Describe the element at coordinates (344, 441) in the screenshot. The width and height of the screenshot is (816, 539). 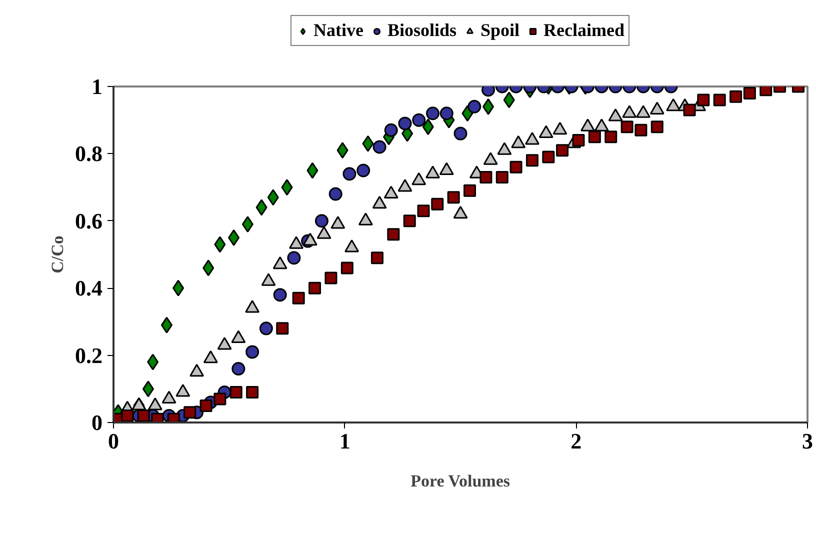
I see `x-tick-label: 1` at that location.